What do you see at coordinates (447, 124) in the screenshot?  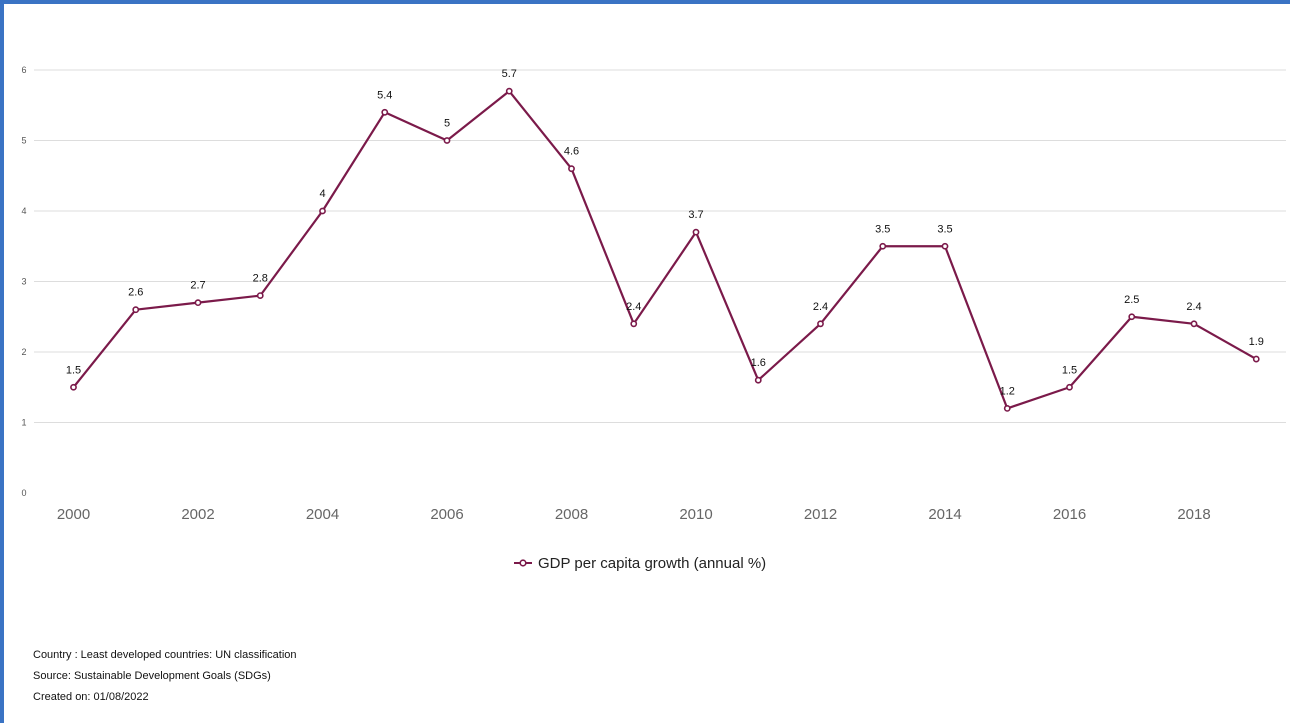 I see `data-label: 5` at bounding box center [447, 124].